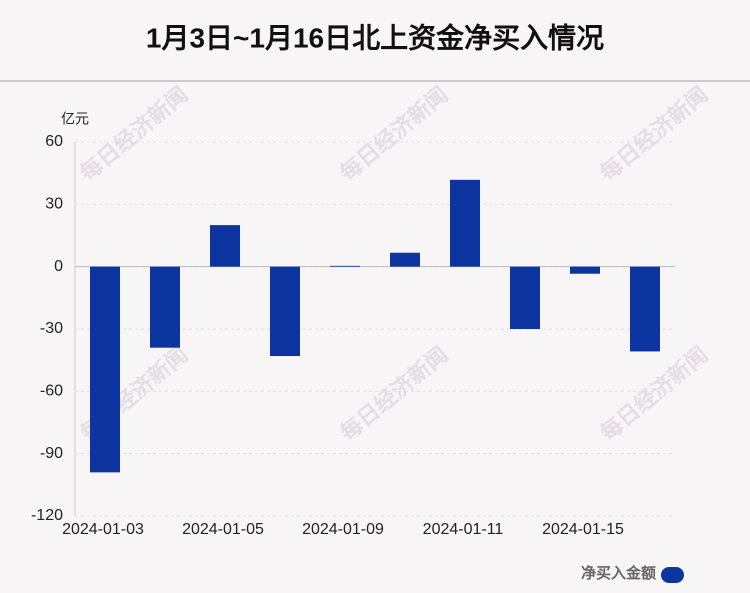 The image size is (750, 593). What do you see at coordinates (618, 573) in the screenshot?
I see `legend-label: 净买入金额` at bounding box center [618, 573].